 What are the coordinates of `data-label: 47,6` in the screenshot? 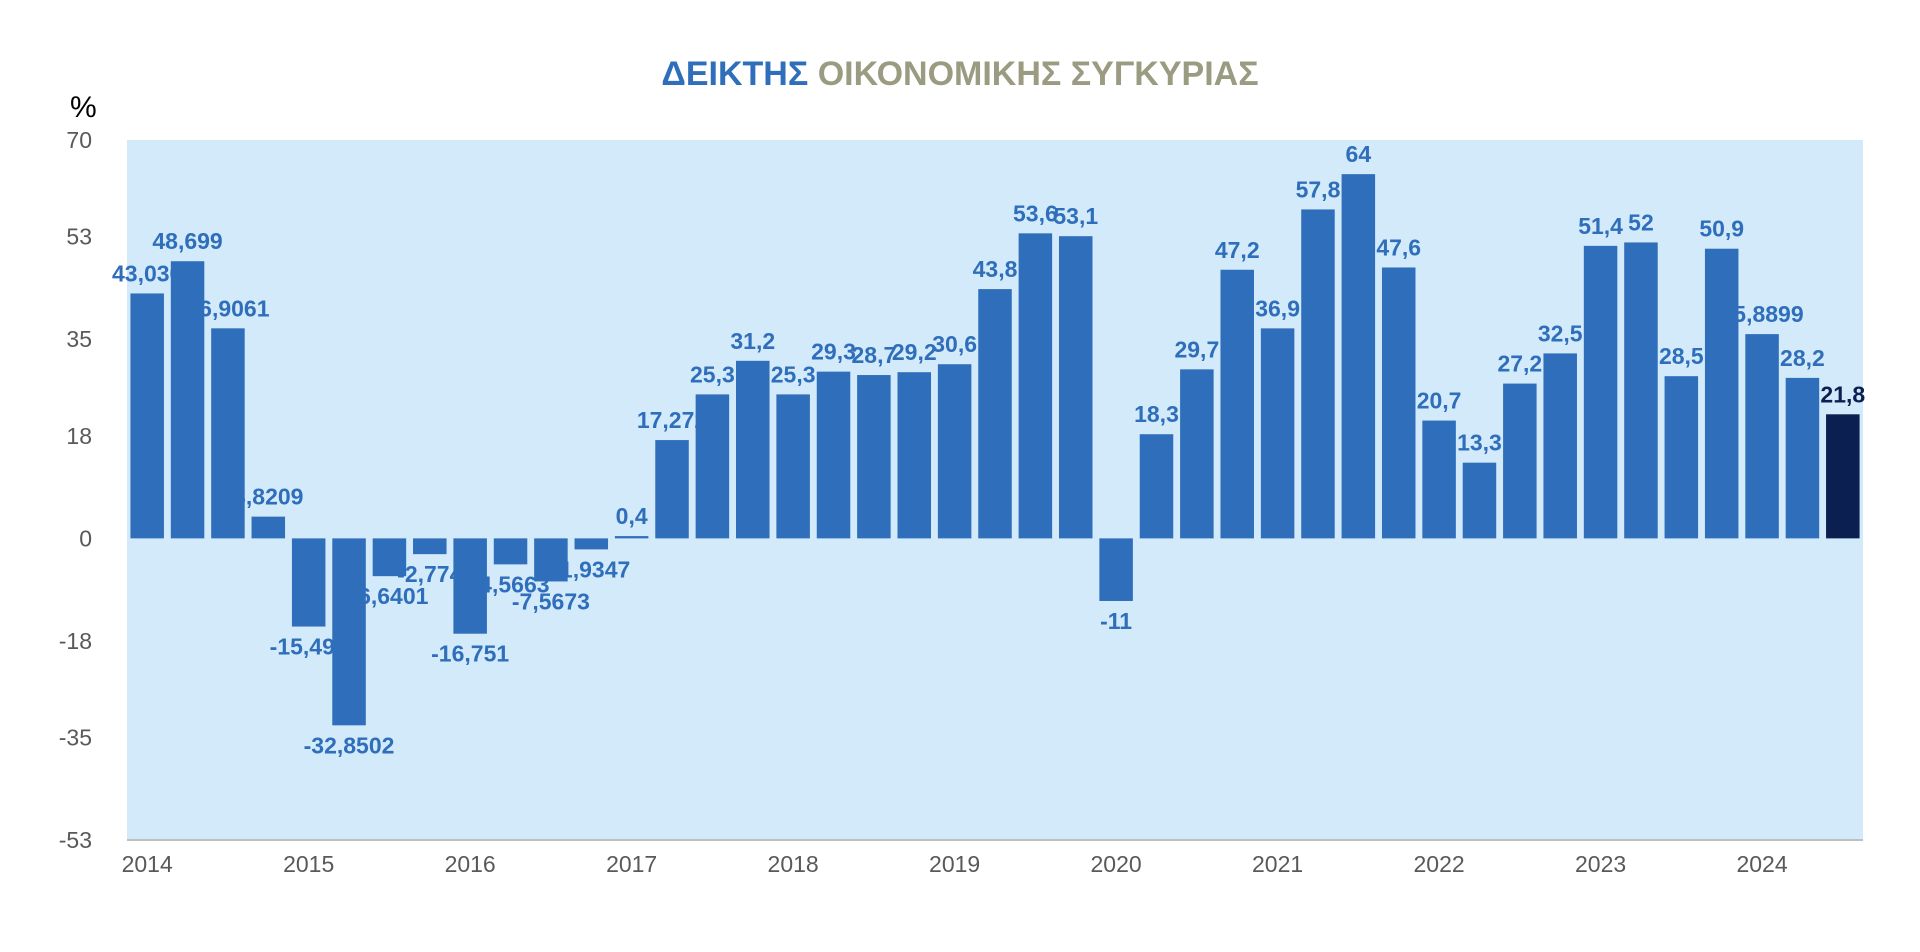 It's located at (1398, 247).